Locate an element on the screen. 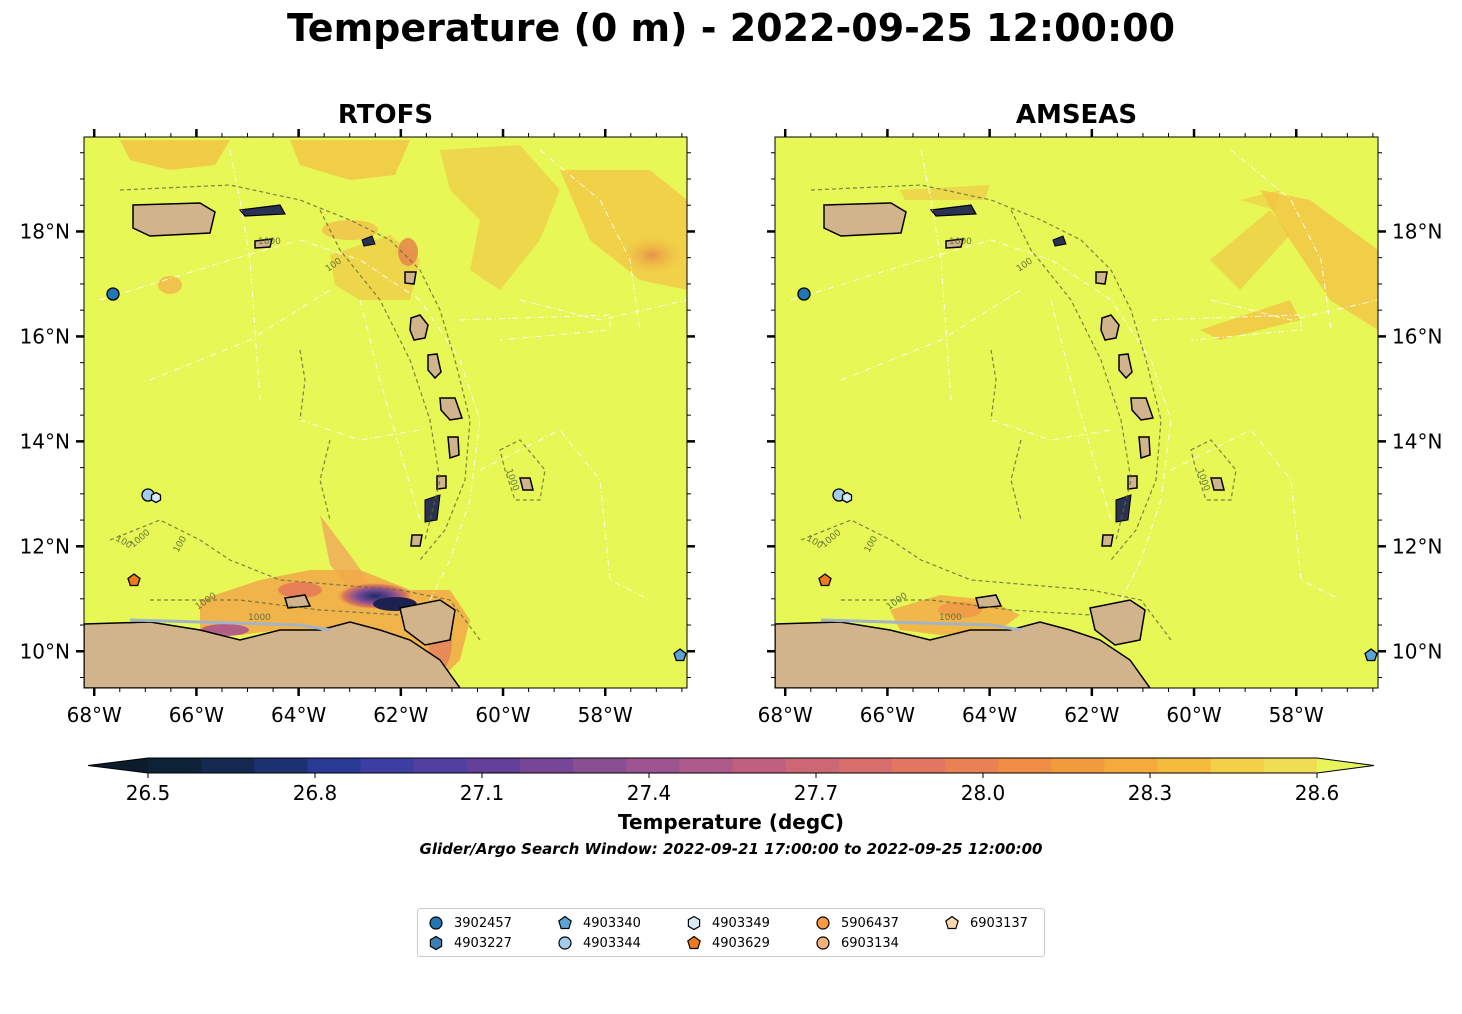 This screenshot has height=1014, width=1462. legend-item: 3902457 is located at coordinates (470, 923).